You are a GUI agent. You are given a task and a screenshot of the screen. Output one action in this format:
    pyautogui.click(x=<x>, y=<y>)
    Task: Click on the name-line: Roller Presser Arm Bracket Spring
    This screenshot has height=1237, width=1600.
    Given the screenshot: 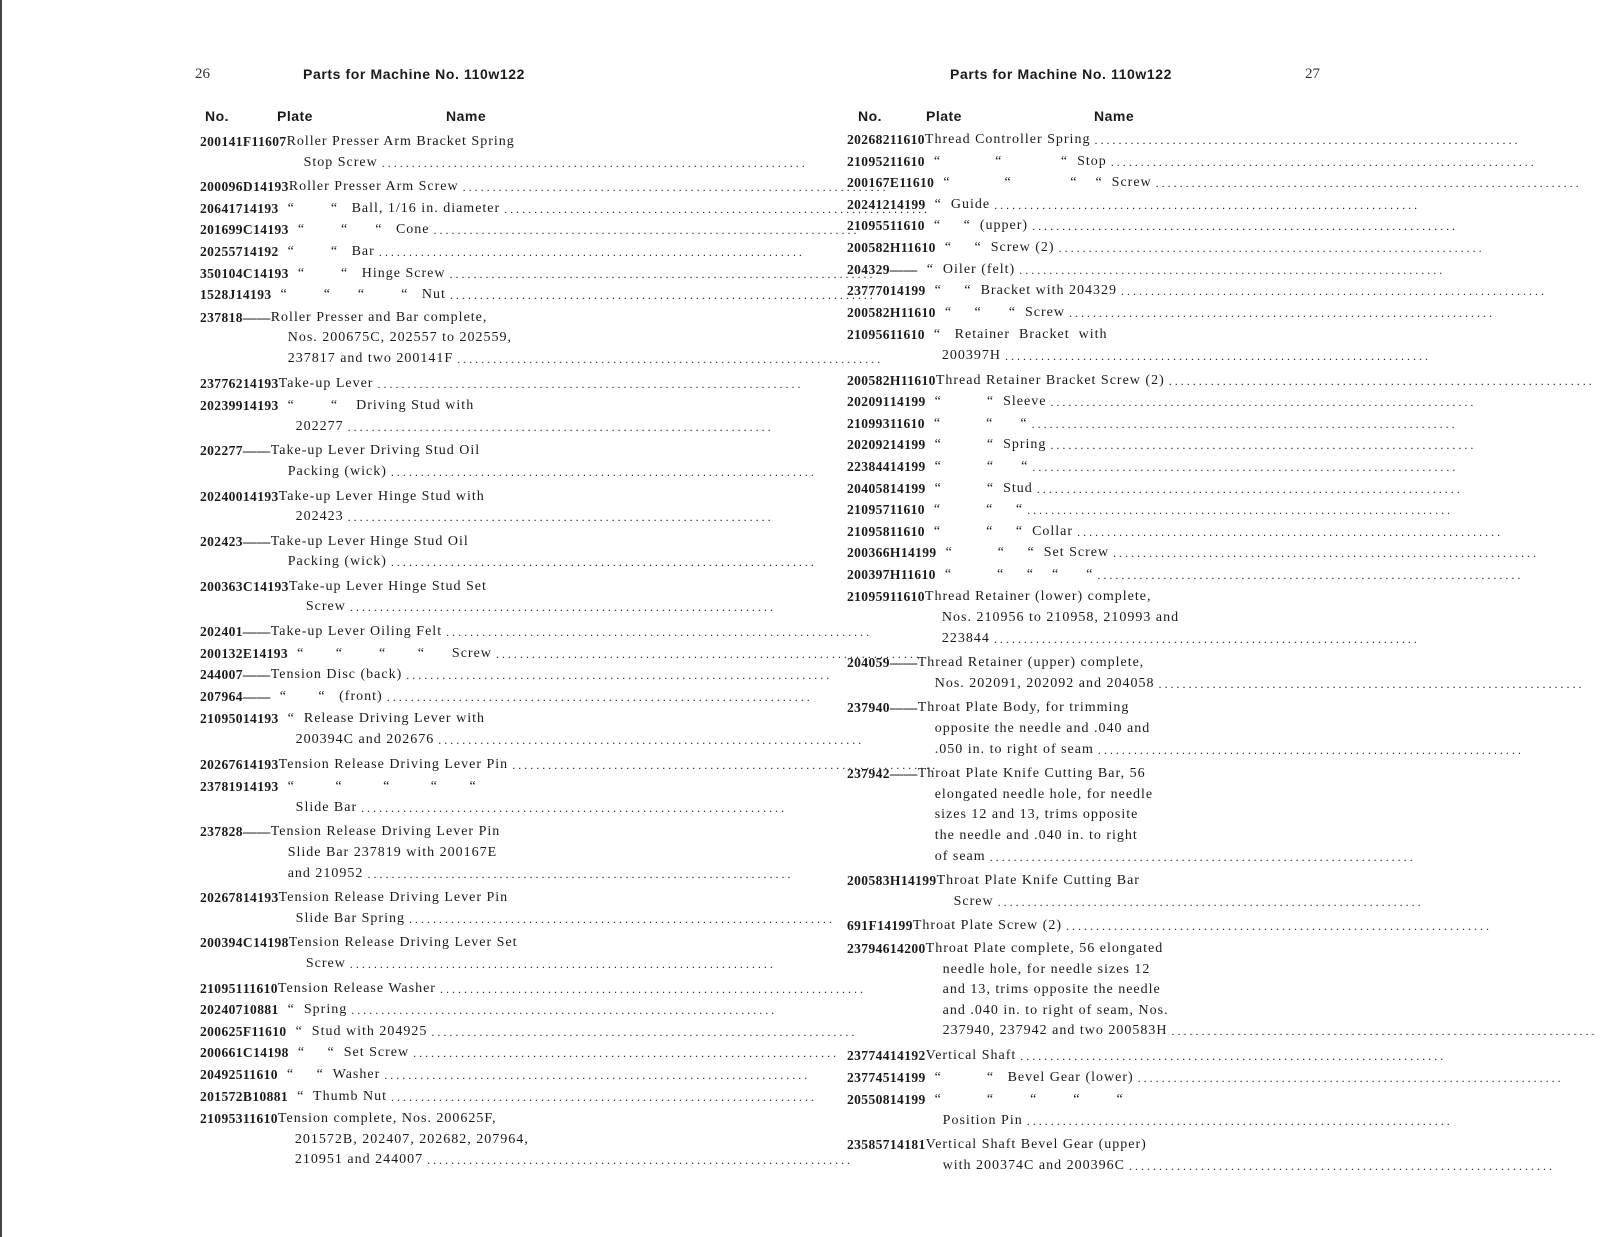 What is the action you would take?
    pyautogui.click(x=546, y=142)
    